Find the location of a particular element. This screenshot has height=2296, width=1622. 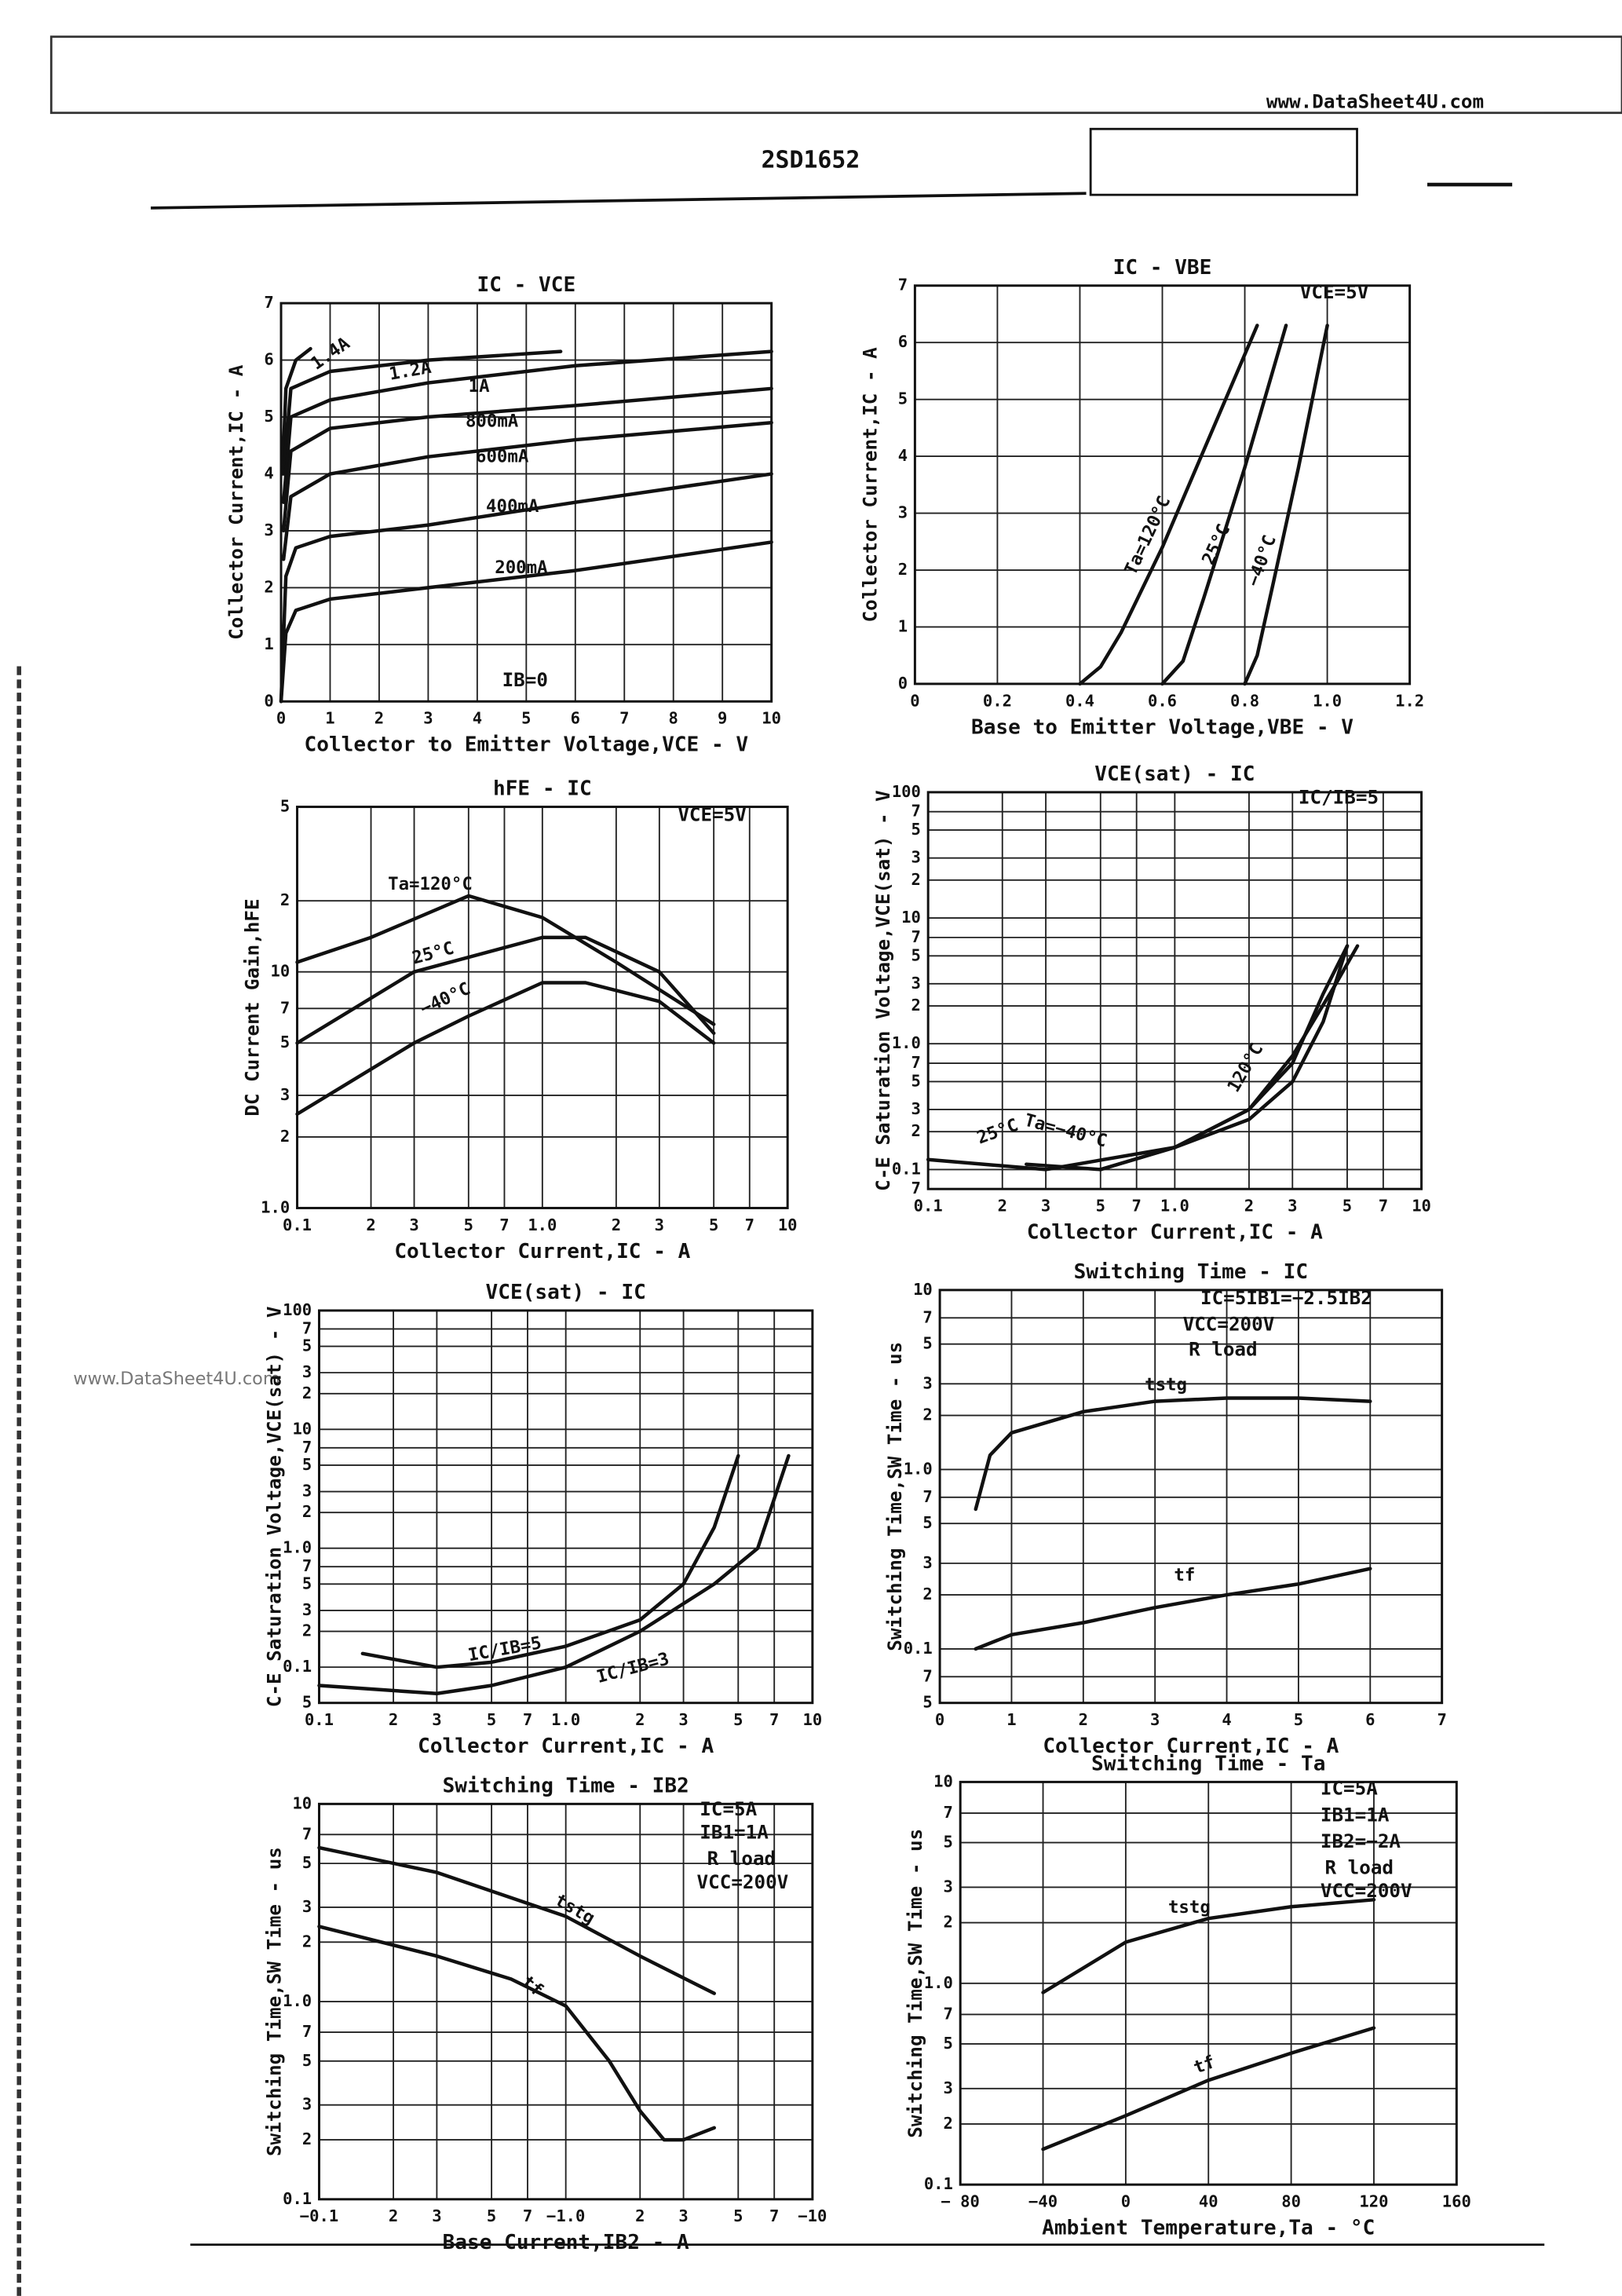

chart-title: hFE - IC is located at coordinates (542, 789).